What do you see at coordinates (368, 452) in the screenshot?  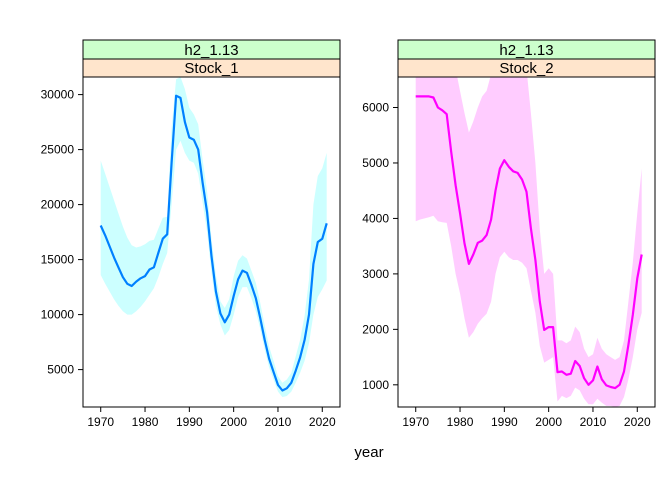 I see `x-axis-label: year` at bounding box center [368, 452].